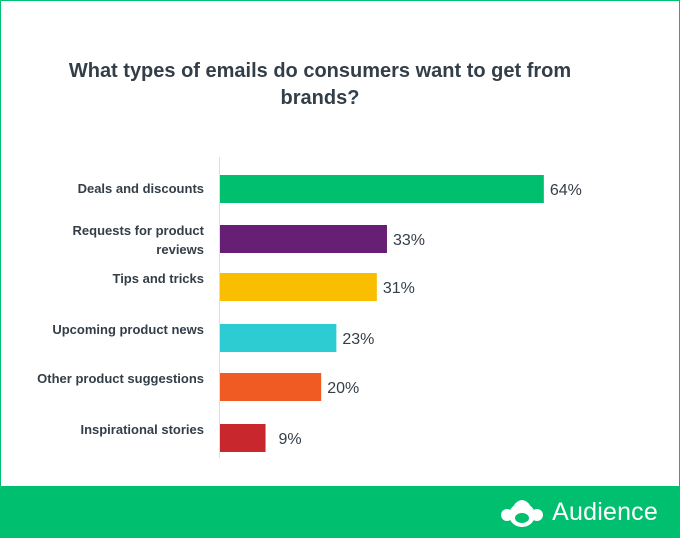 The image size is (680, 538). I want to click on value-label-3: 31%, so click(399, 288).